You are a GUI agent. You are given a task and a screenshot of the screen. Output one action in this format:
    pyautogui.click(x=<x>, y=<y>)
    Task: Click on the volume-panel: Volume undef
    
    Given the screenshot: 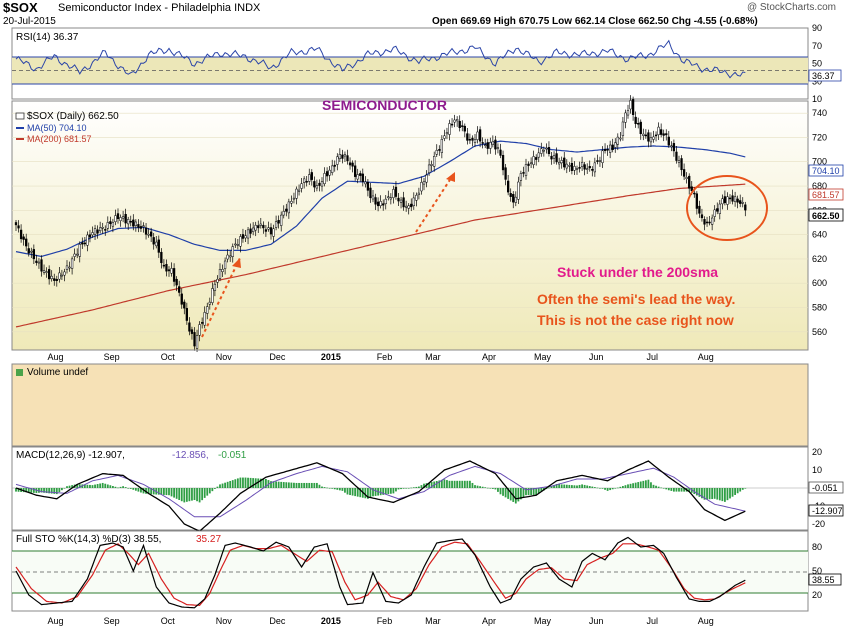 What is the action you would take?
    pyautogui.click(x=410, y=405)
    